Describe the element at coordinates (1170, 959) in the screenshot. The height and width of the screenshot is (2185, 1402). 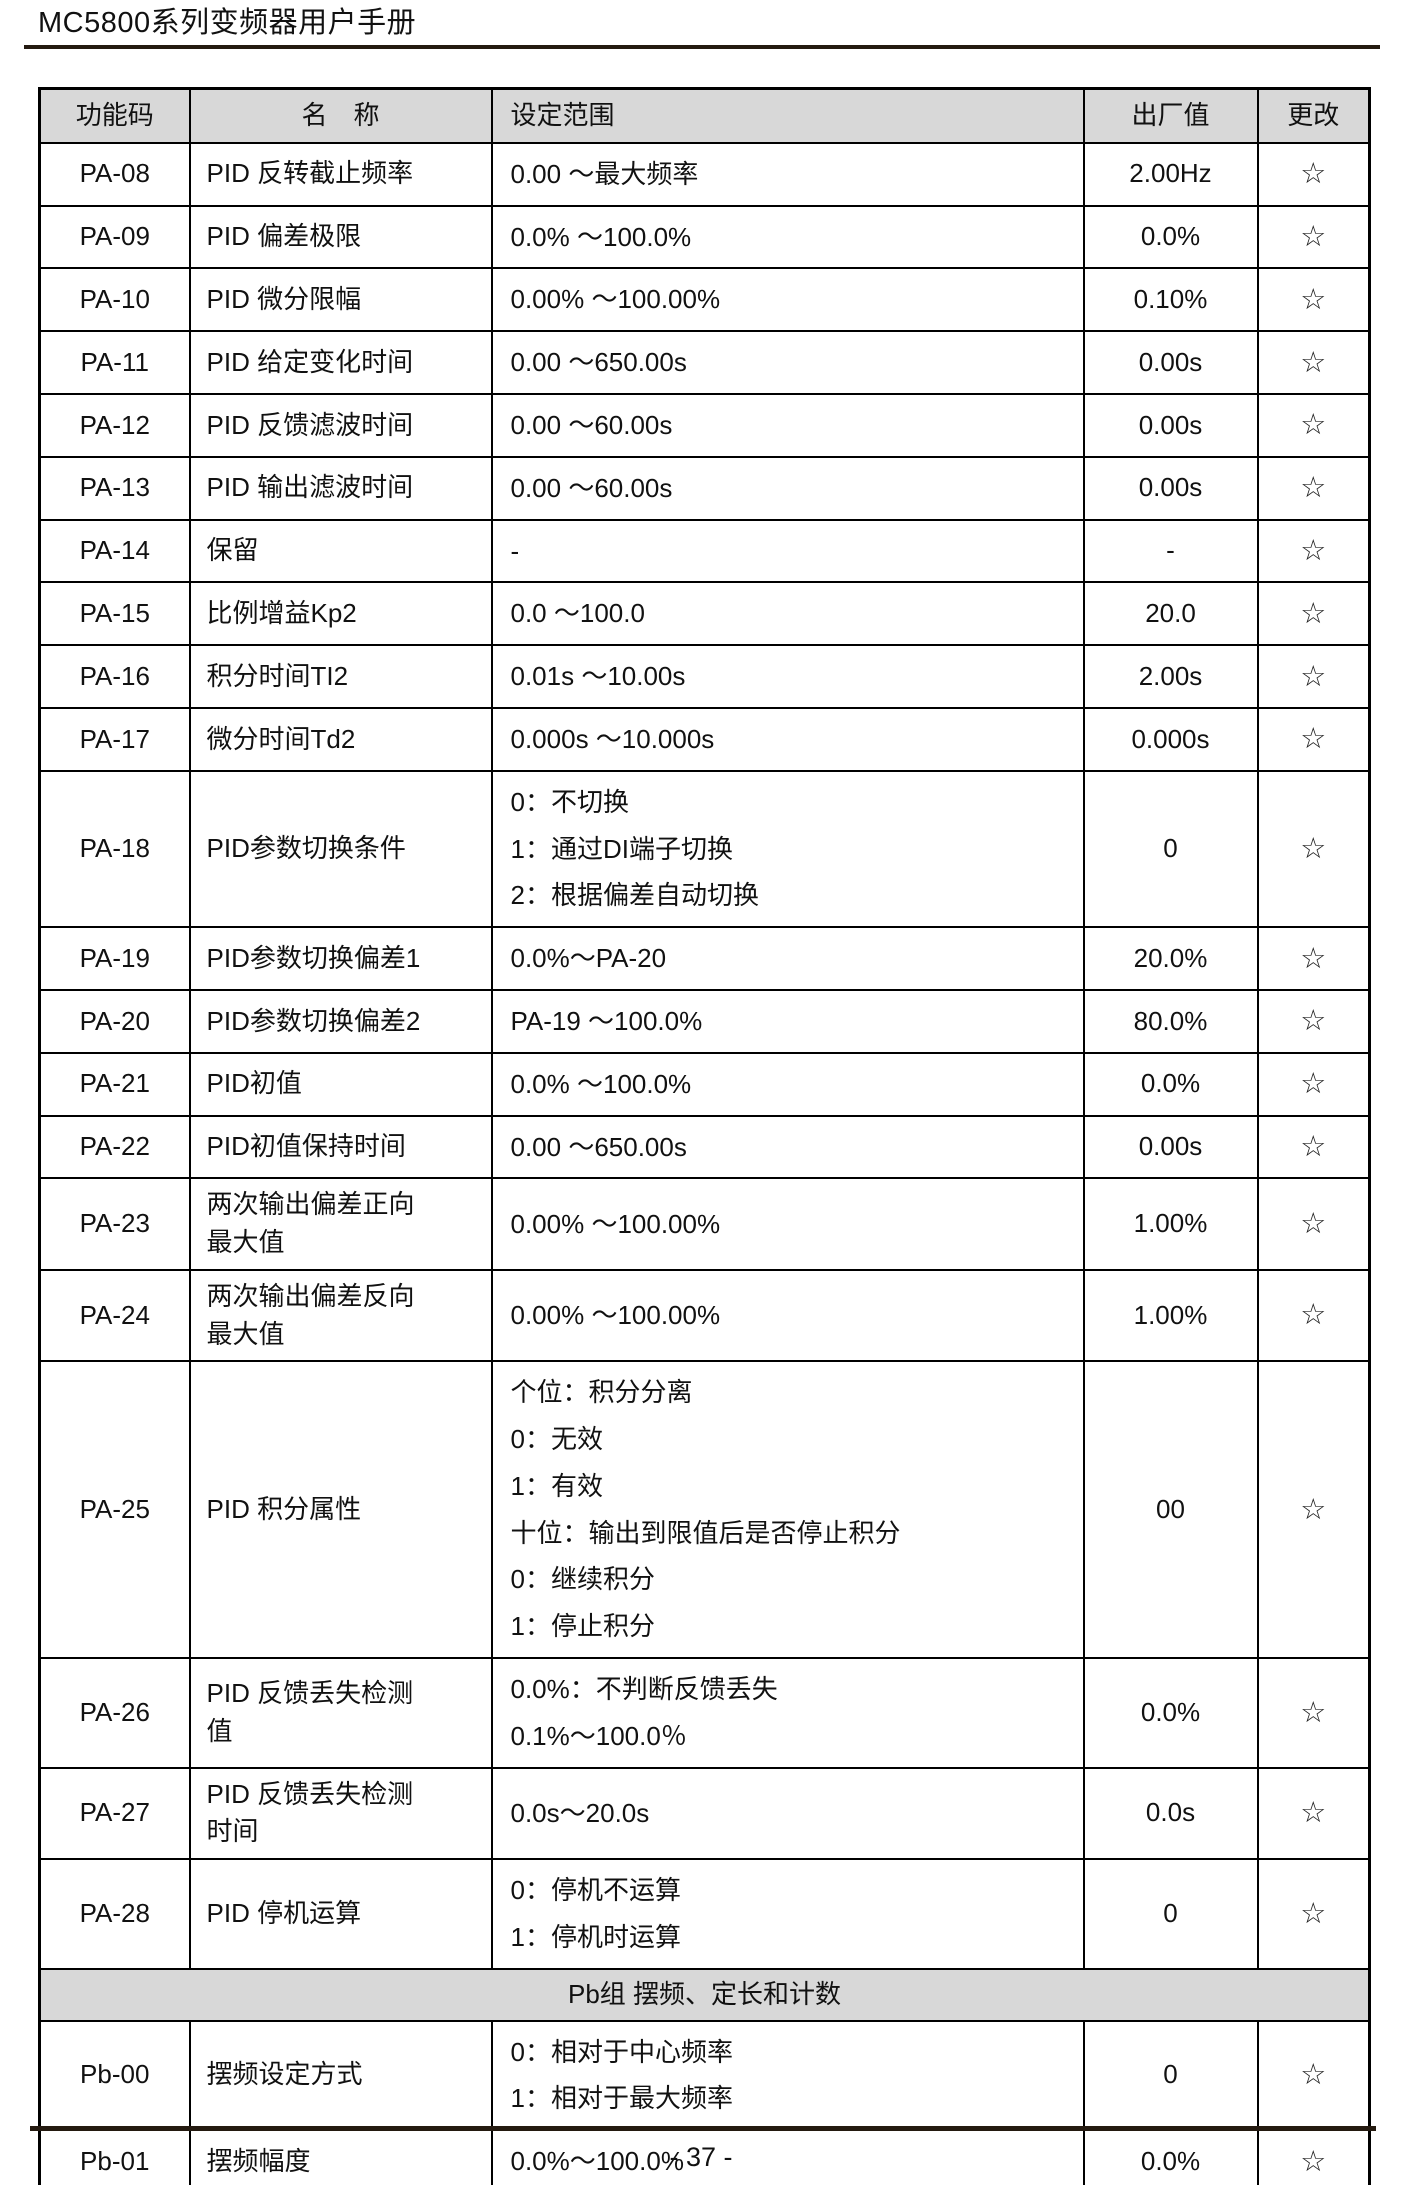
I see `factory-value-cell: 20.0%` at that location.